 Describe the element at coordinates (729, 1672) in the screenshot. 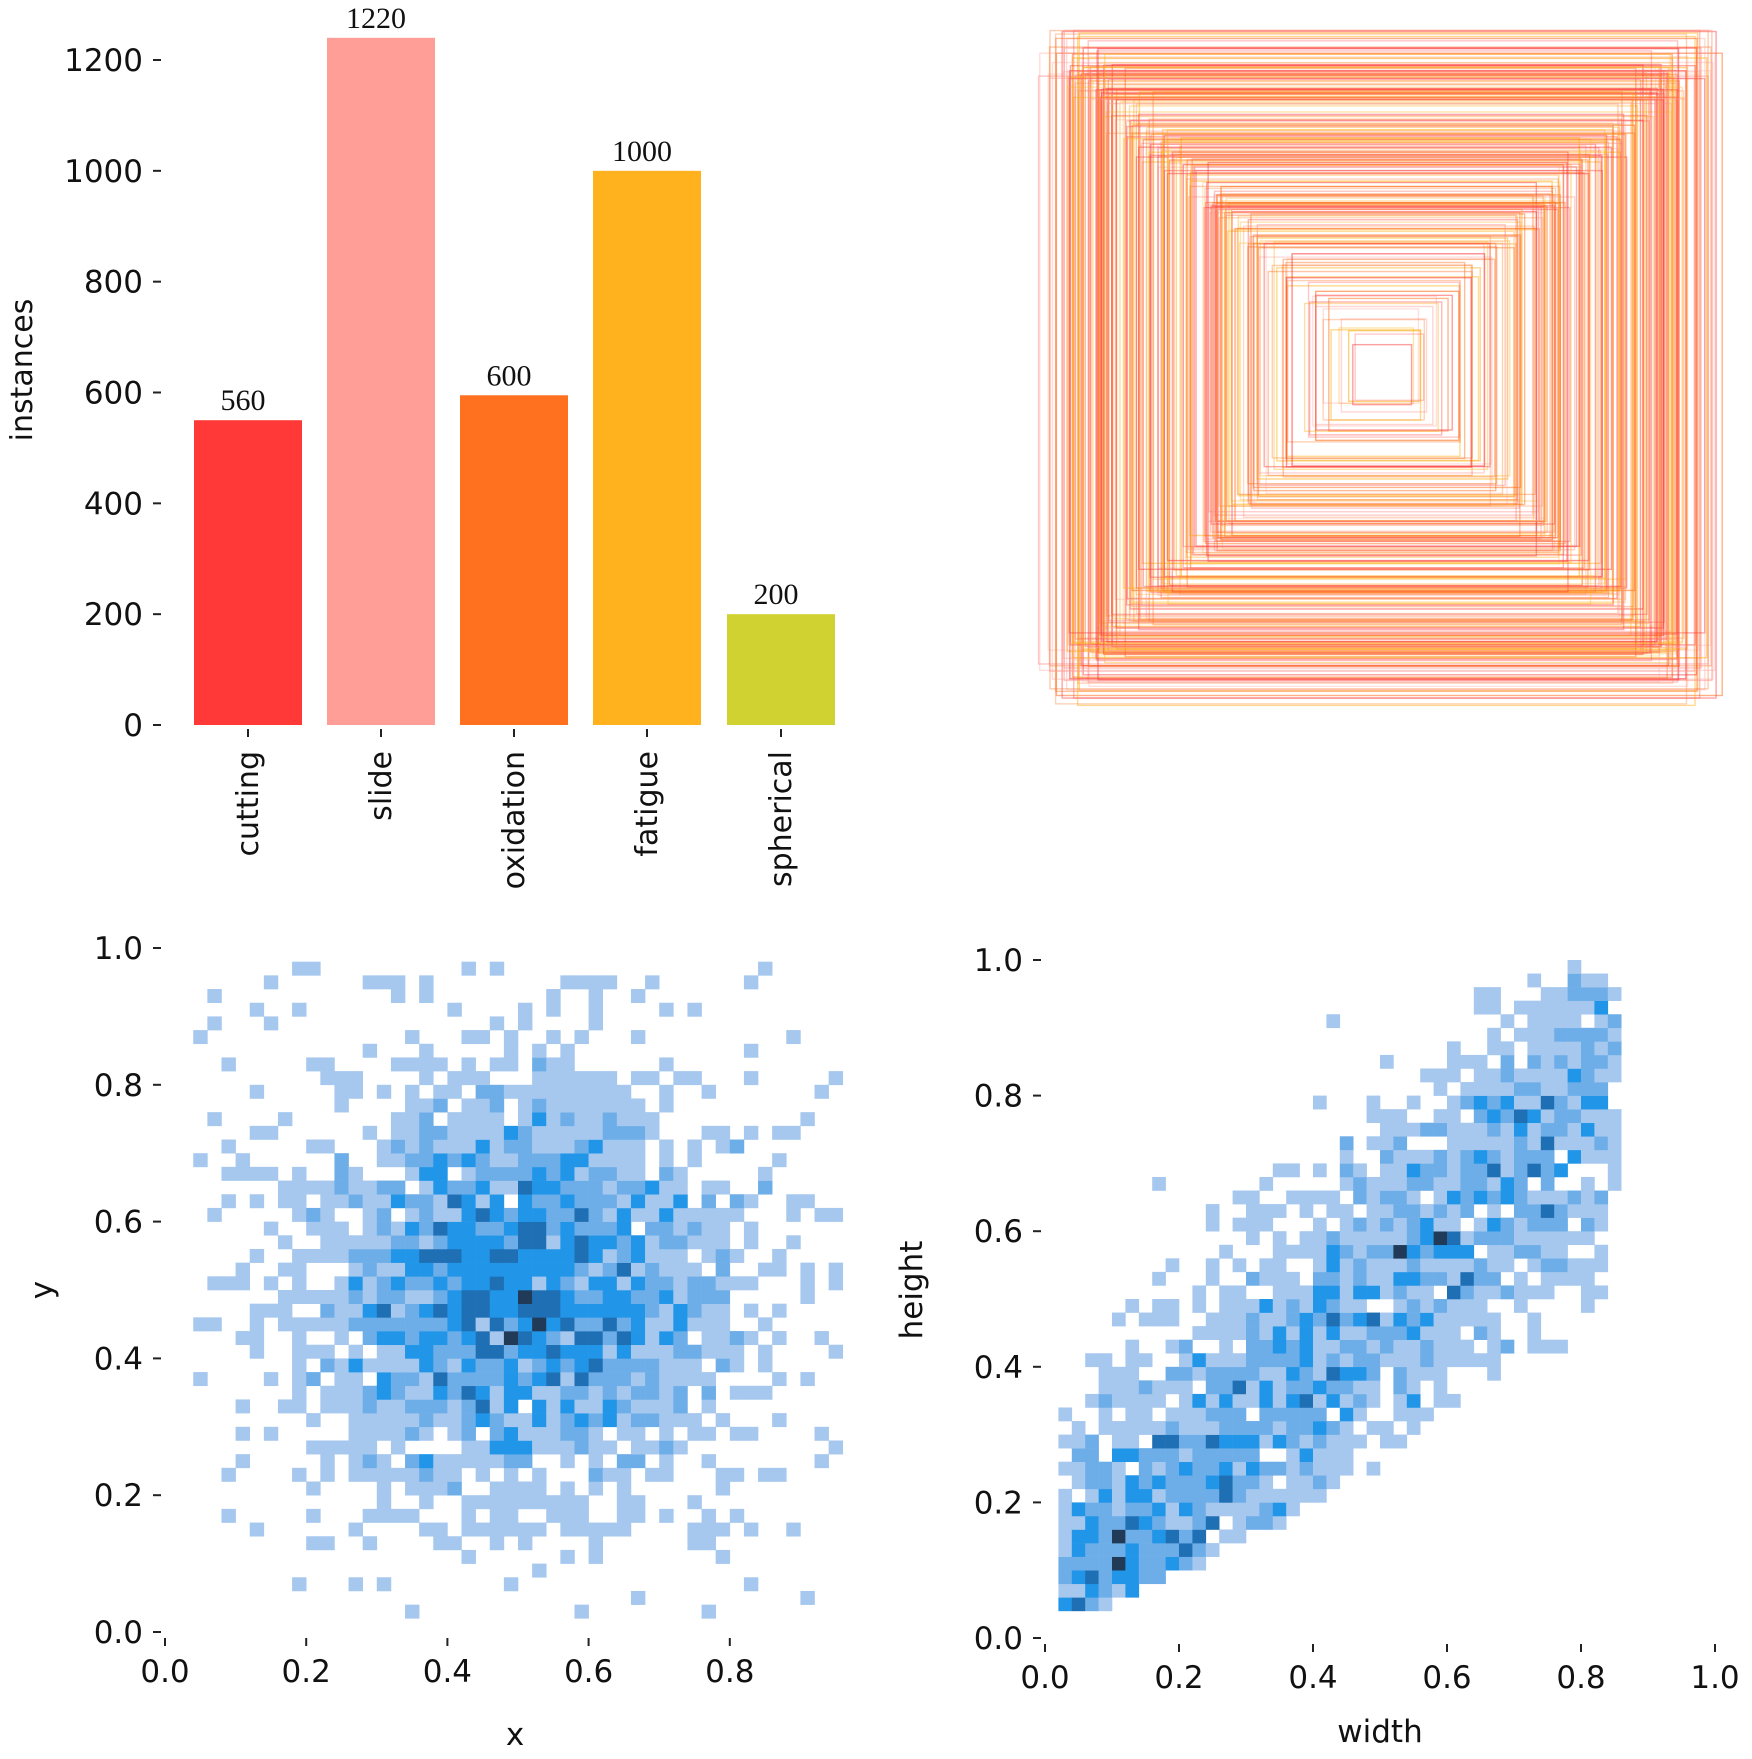

I see `x-tick-label: 0.8` at that location.